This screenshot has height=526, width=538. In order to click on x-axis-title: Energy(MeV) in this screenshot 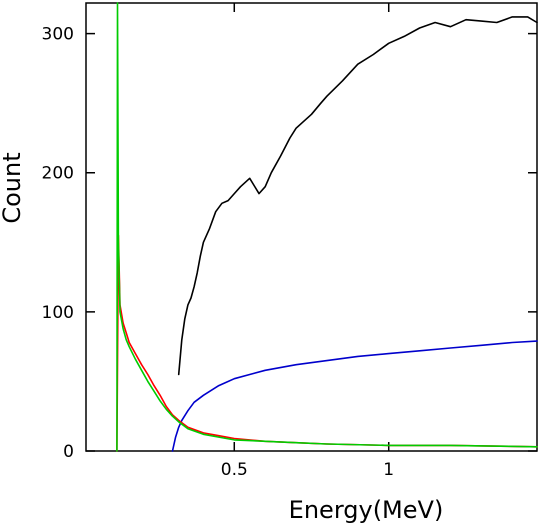, I will do `click(366, 510)`.